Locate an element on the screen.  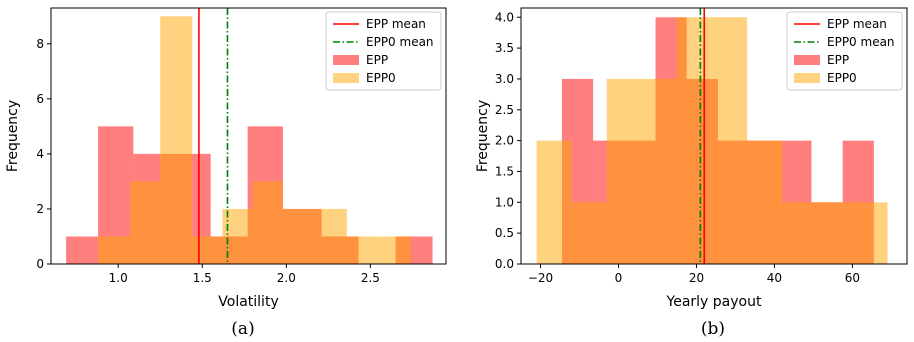
y-tick-label: 1.0 is located at coordinates (504, 202).